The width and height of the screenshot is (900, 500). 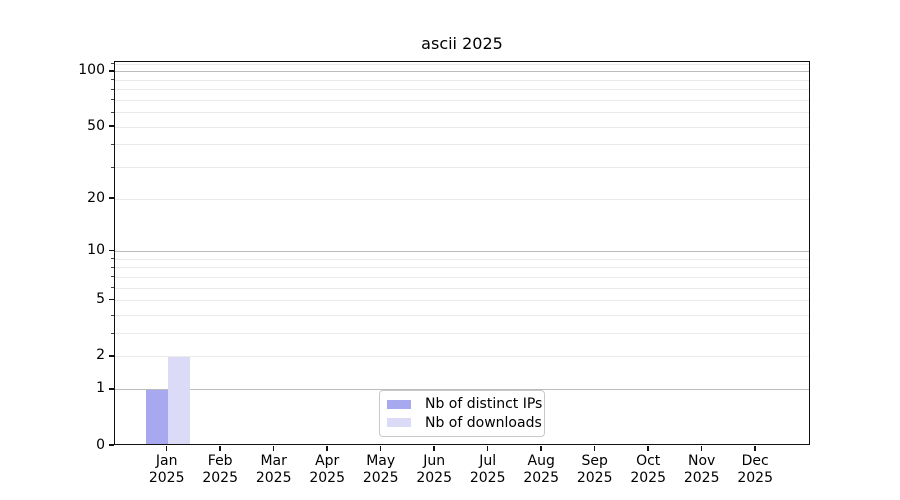 What do you see at coordinates (483, 422) in the screenshot?
I see `legend-label: Nb of downloads` at bounding box center [483, 422].